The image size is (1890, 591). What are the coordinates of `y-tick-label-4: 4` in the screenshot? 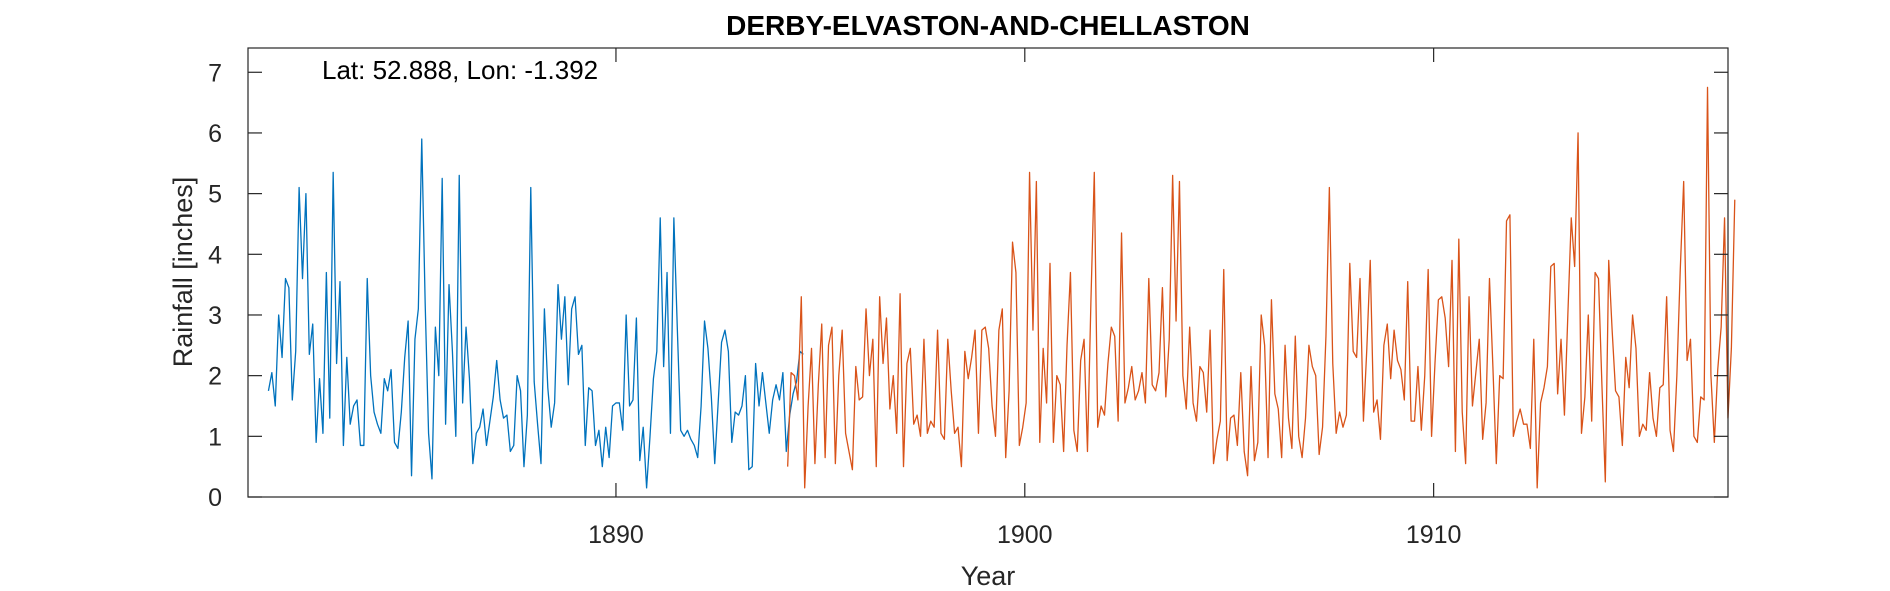 It's located at (215, 255).